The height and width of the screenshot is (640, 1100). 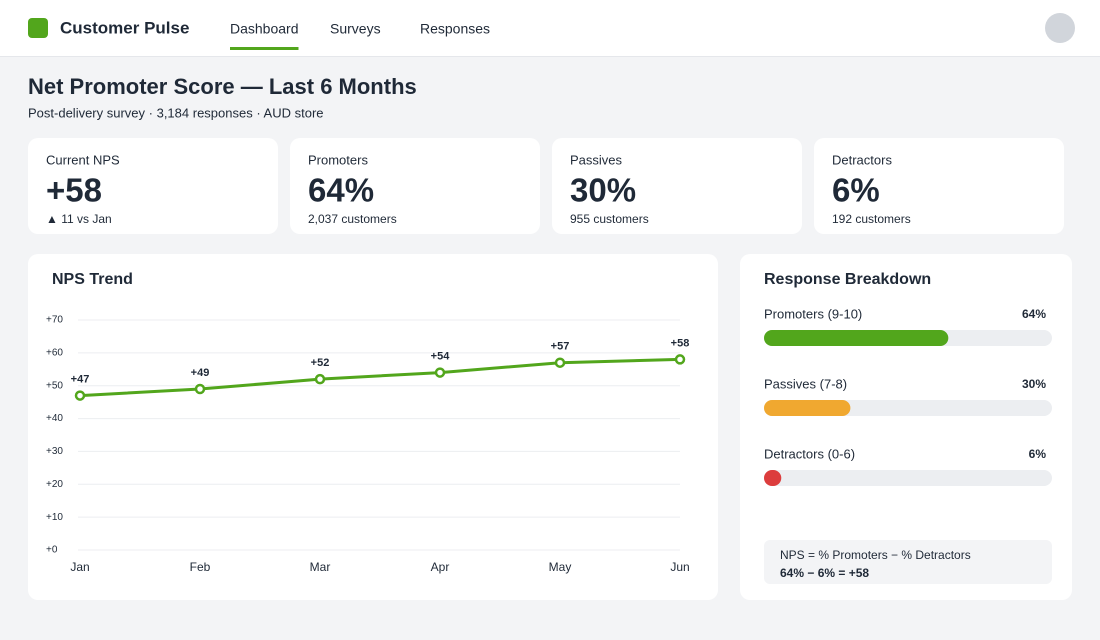 I want to click on formula-box, so click(x=908, y=562).